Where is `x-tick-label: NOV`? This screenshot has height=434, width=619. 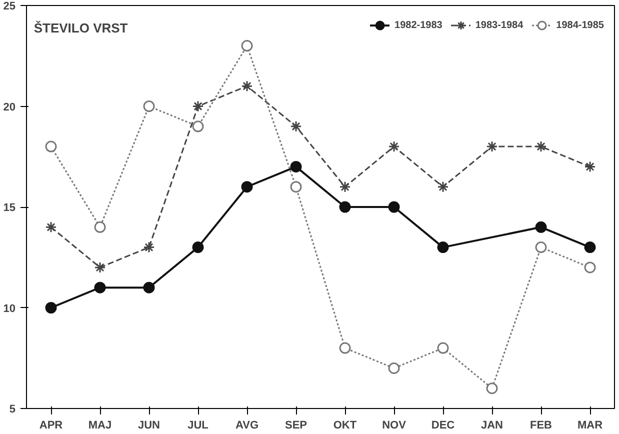 x-tick-label: NOV is located at coordinates (394, 426).